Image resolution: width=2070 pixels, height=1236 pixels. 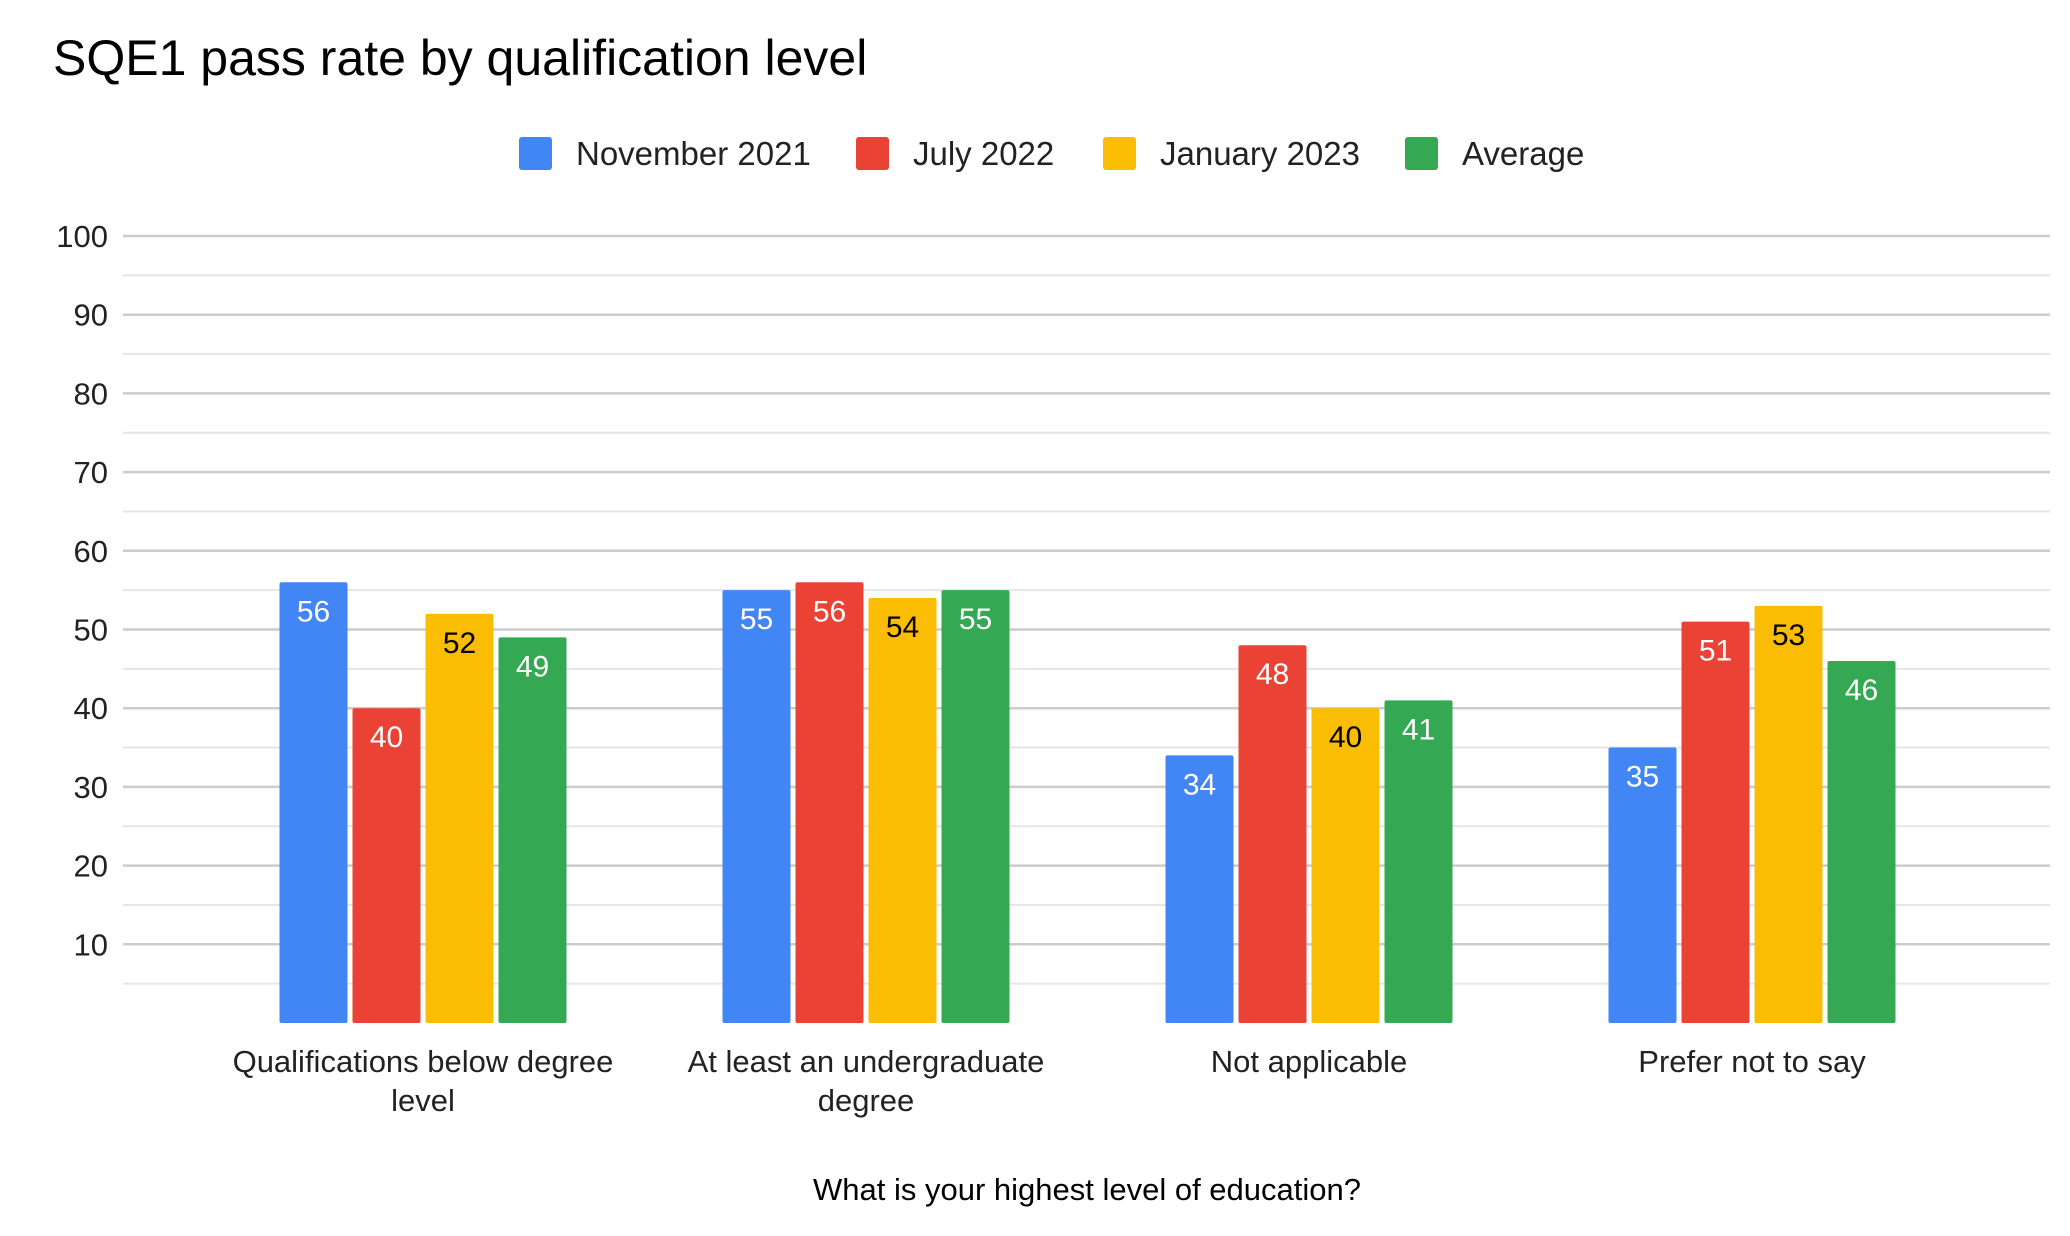 I want to click on legend-item: January 2023, so click(x=1231, y=153).